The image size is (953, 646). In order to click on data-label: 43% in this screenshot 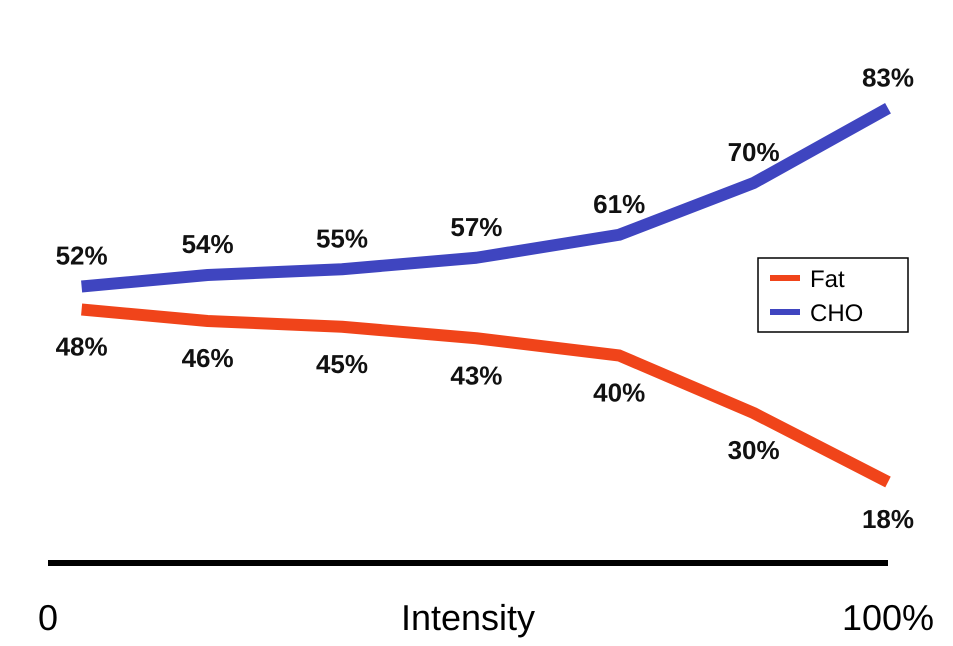, I will do `click(476, 375)`.